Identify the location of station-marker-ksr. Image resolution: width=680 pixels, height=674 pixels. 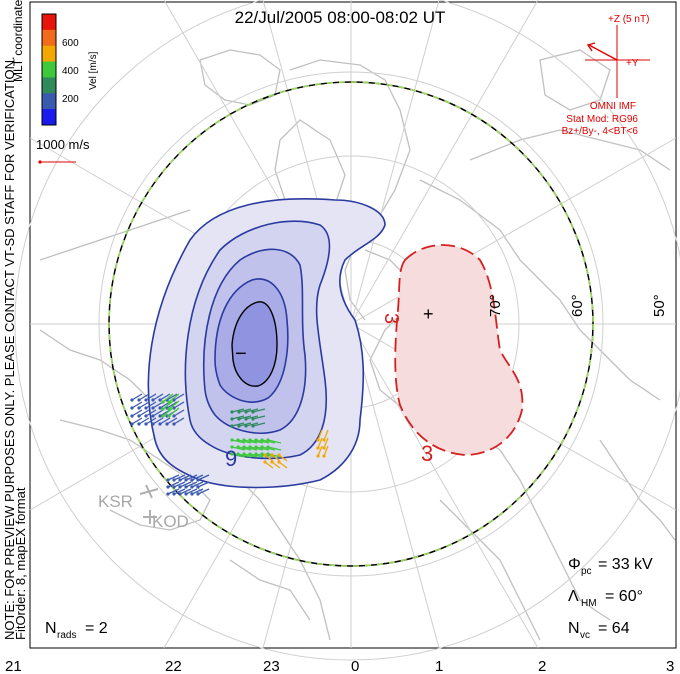
(149, 491).